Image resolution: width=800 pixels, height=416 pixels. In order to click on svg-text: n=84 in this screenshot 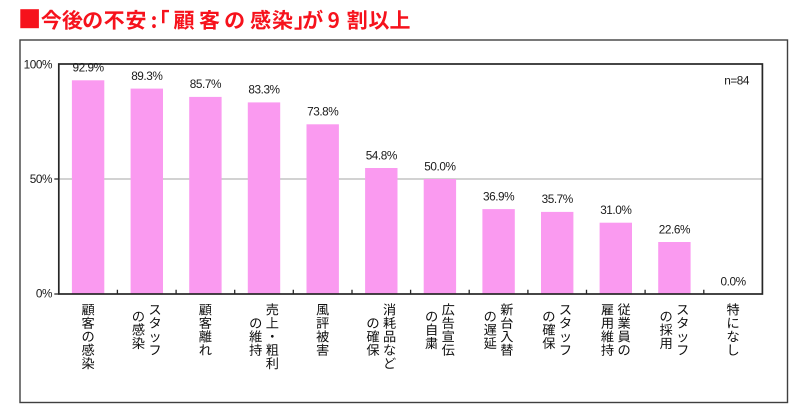, I will do `click(737, 81)`.